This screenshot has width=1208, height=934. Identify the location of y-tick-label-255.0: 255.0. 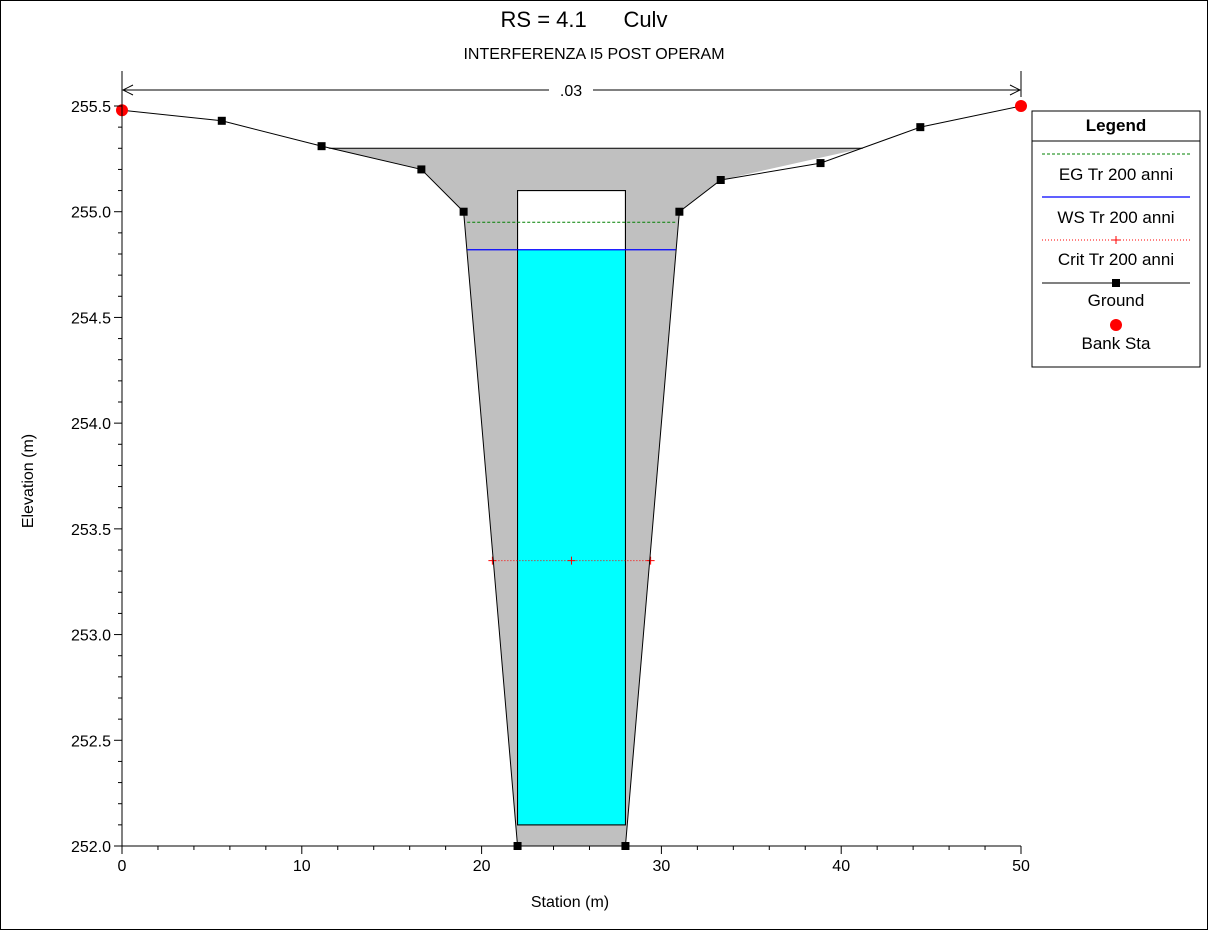
(91, 213).